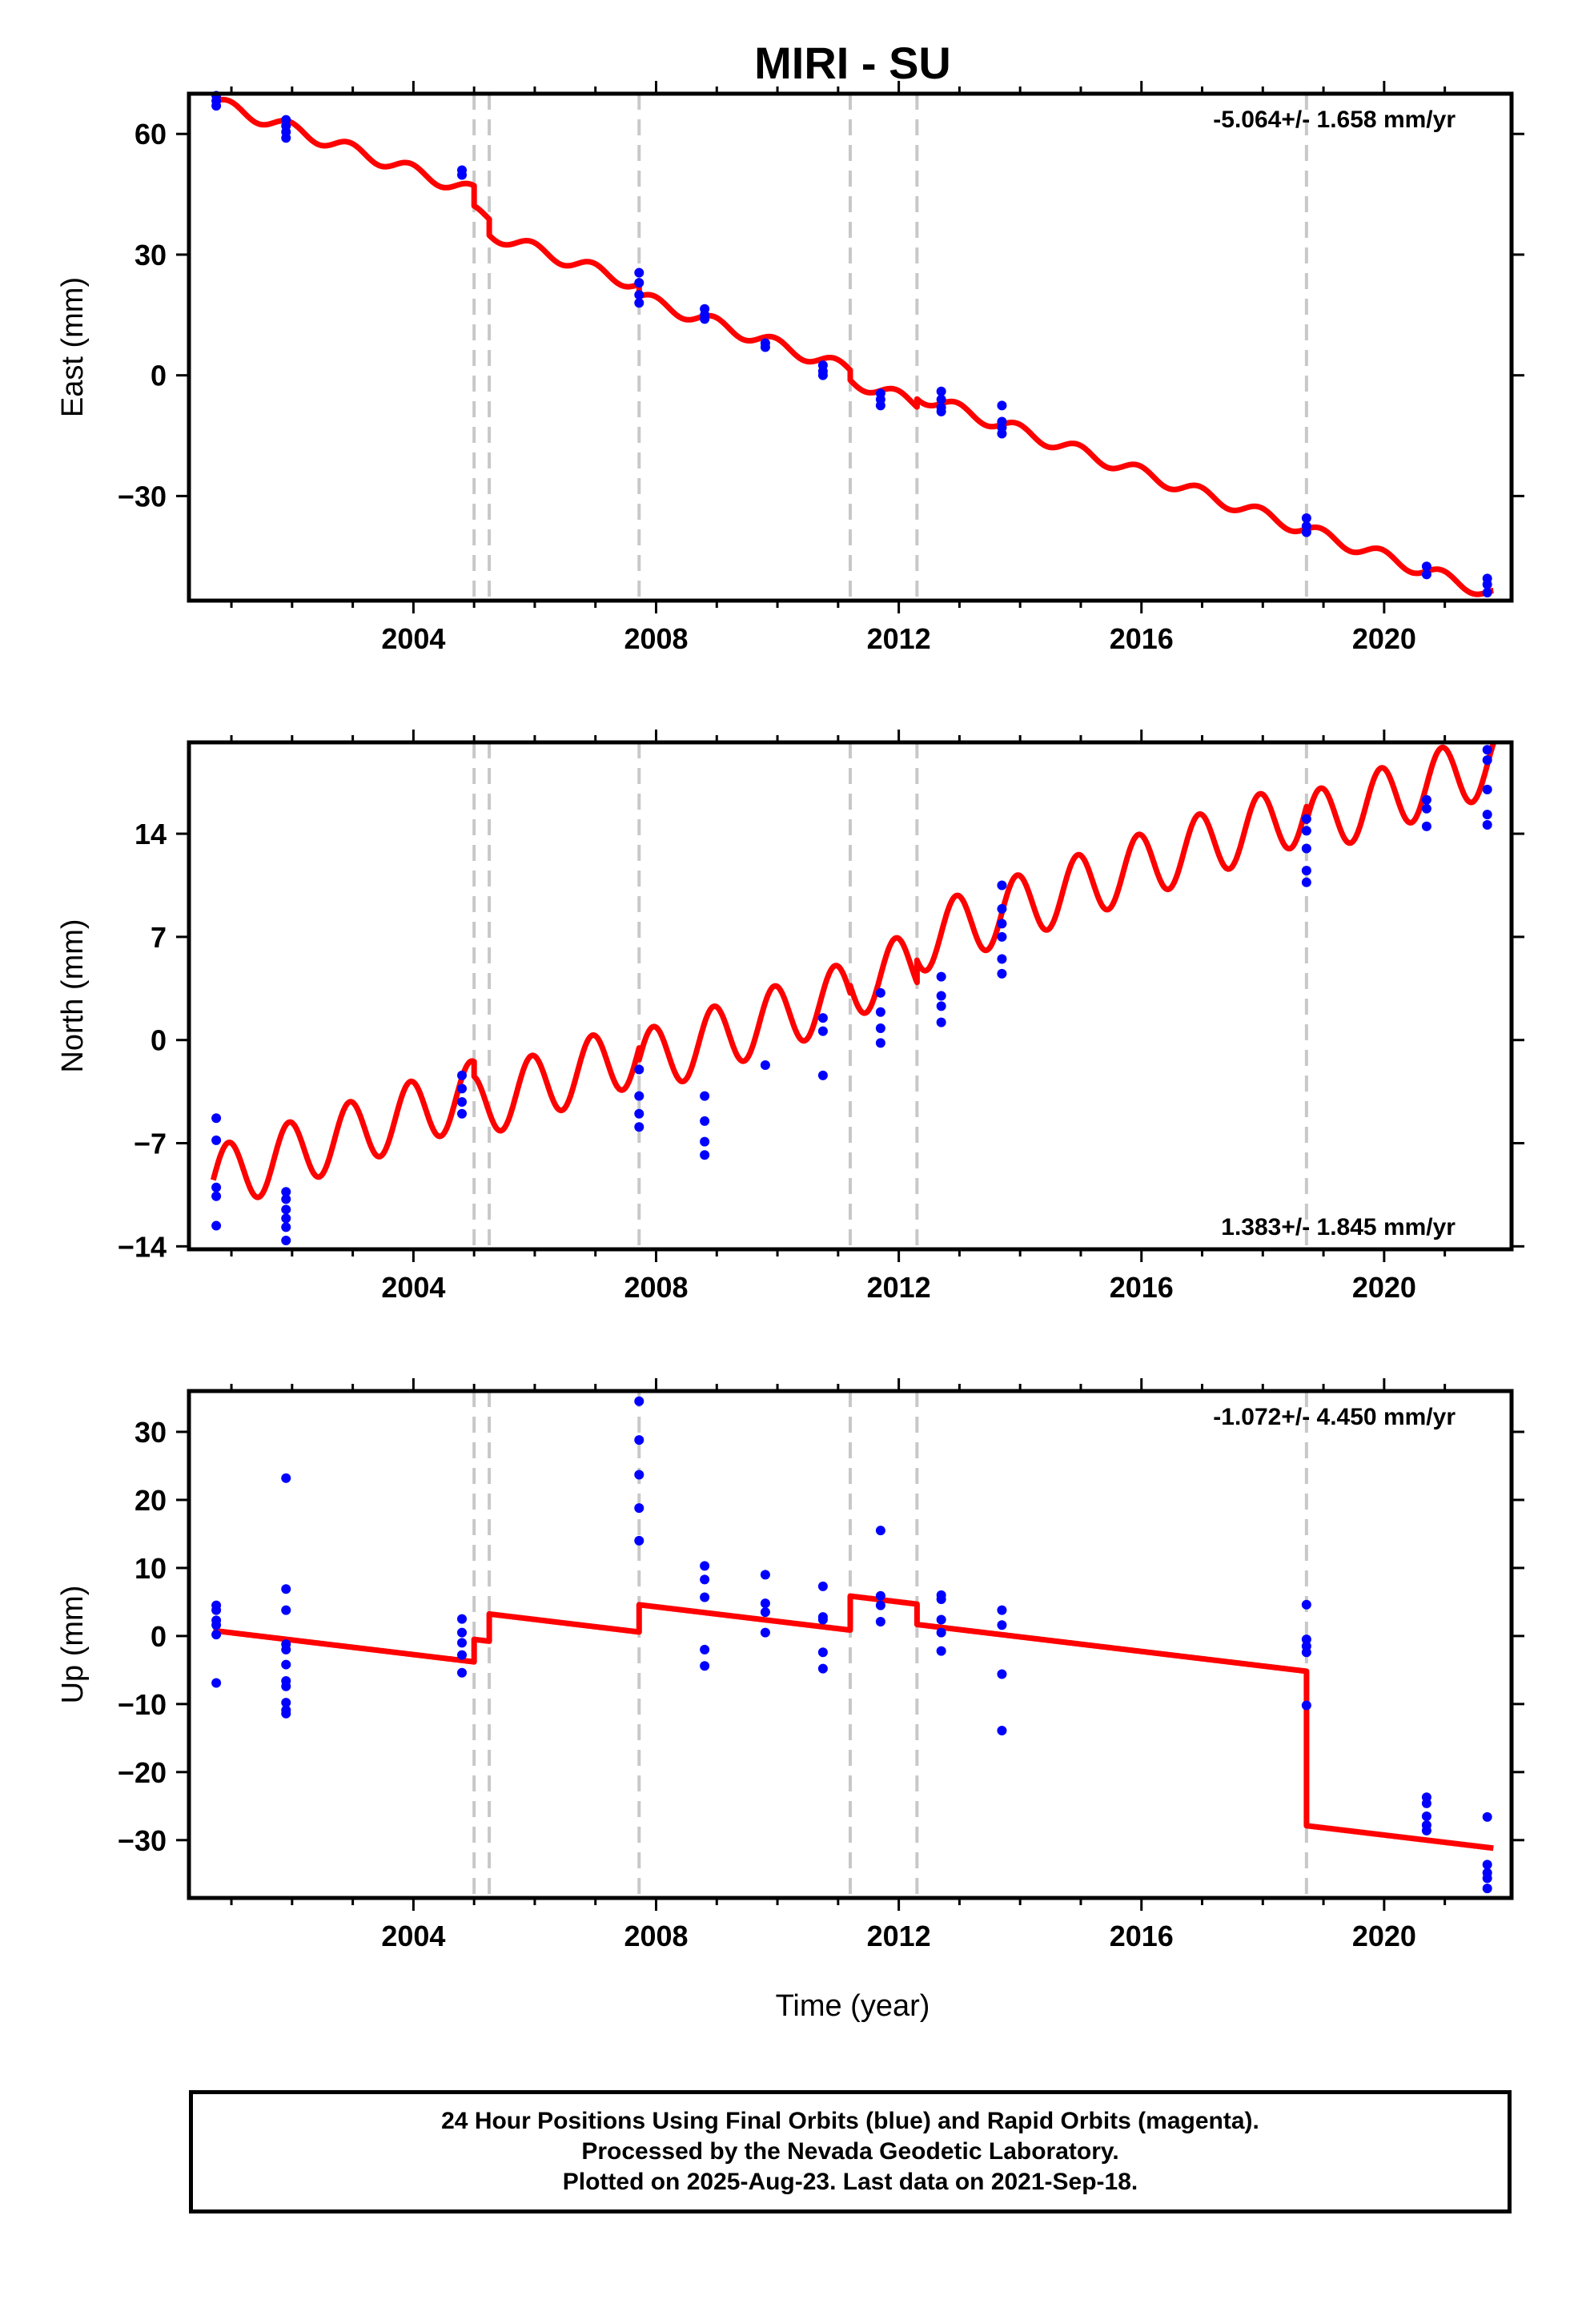 This screenshot has height=2324, width=1582. Describe the element at coordinates (73, 347) in the screenshot. I see `y-axis-label-east: East (mm)` at that location.